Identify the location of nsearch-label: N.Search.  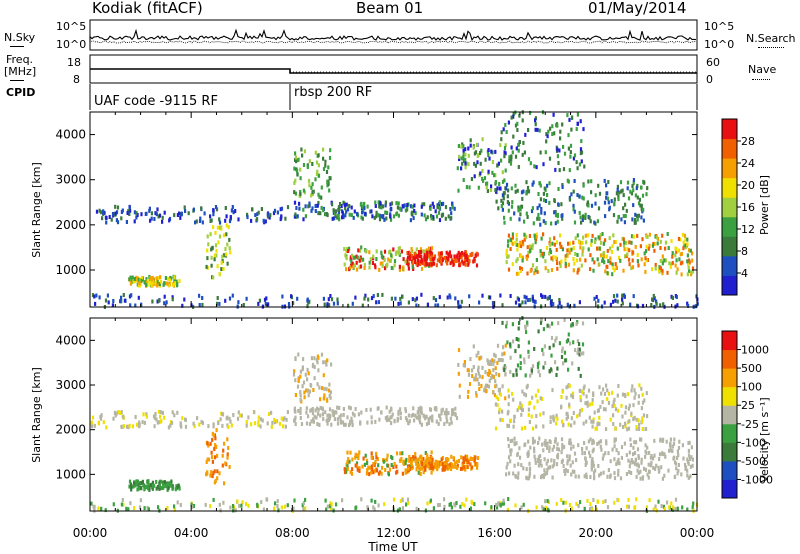
(771, 38).